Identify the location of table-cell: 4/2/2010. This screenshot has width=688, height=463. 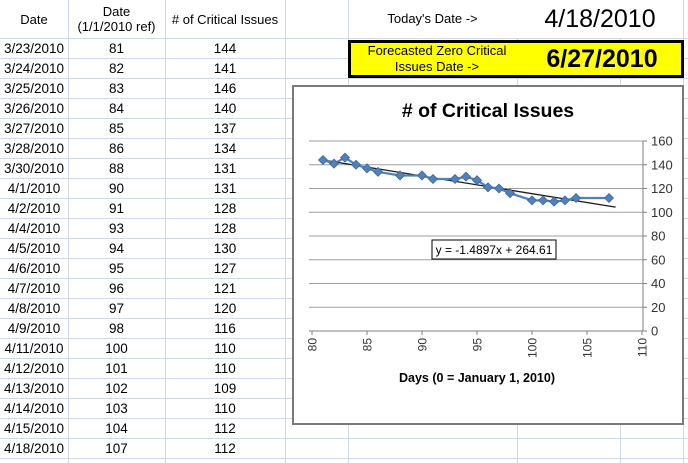
(34, 208).